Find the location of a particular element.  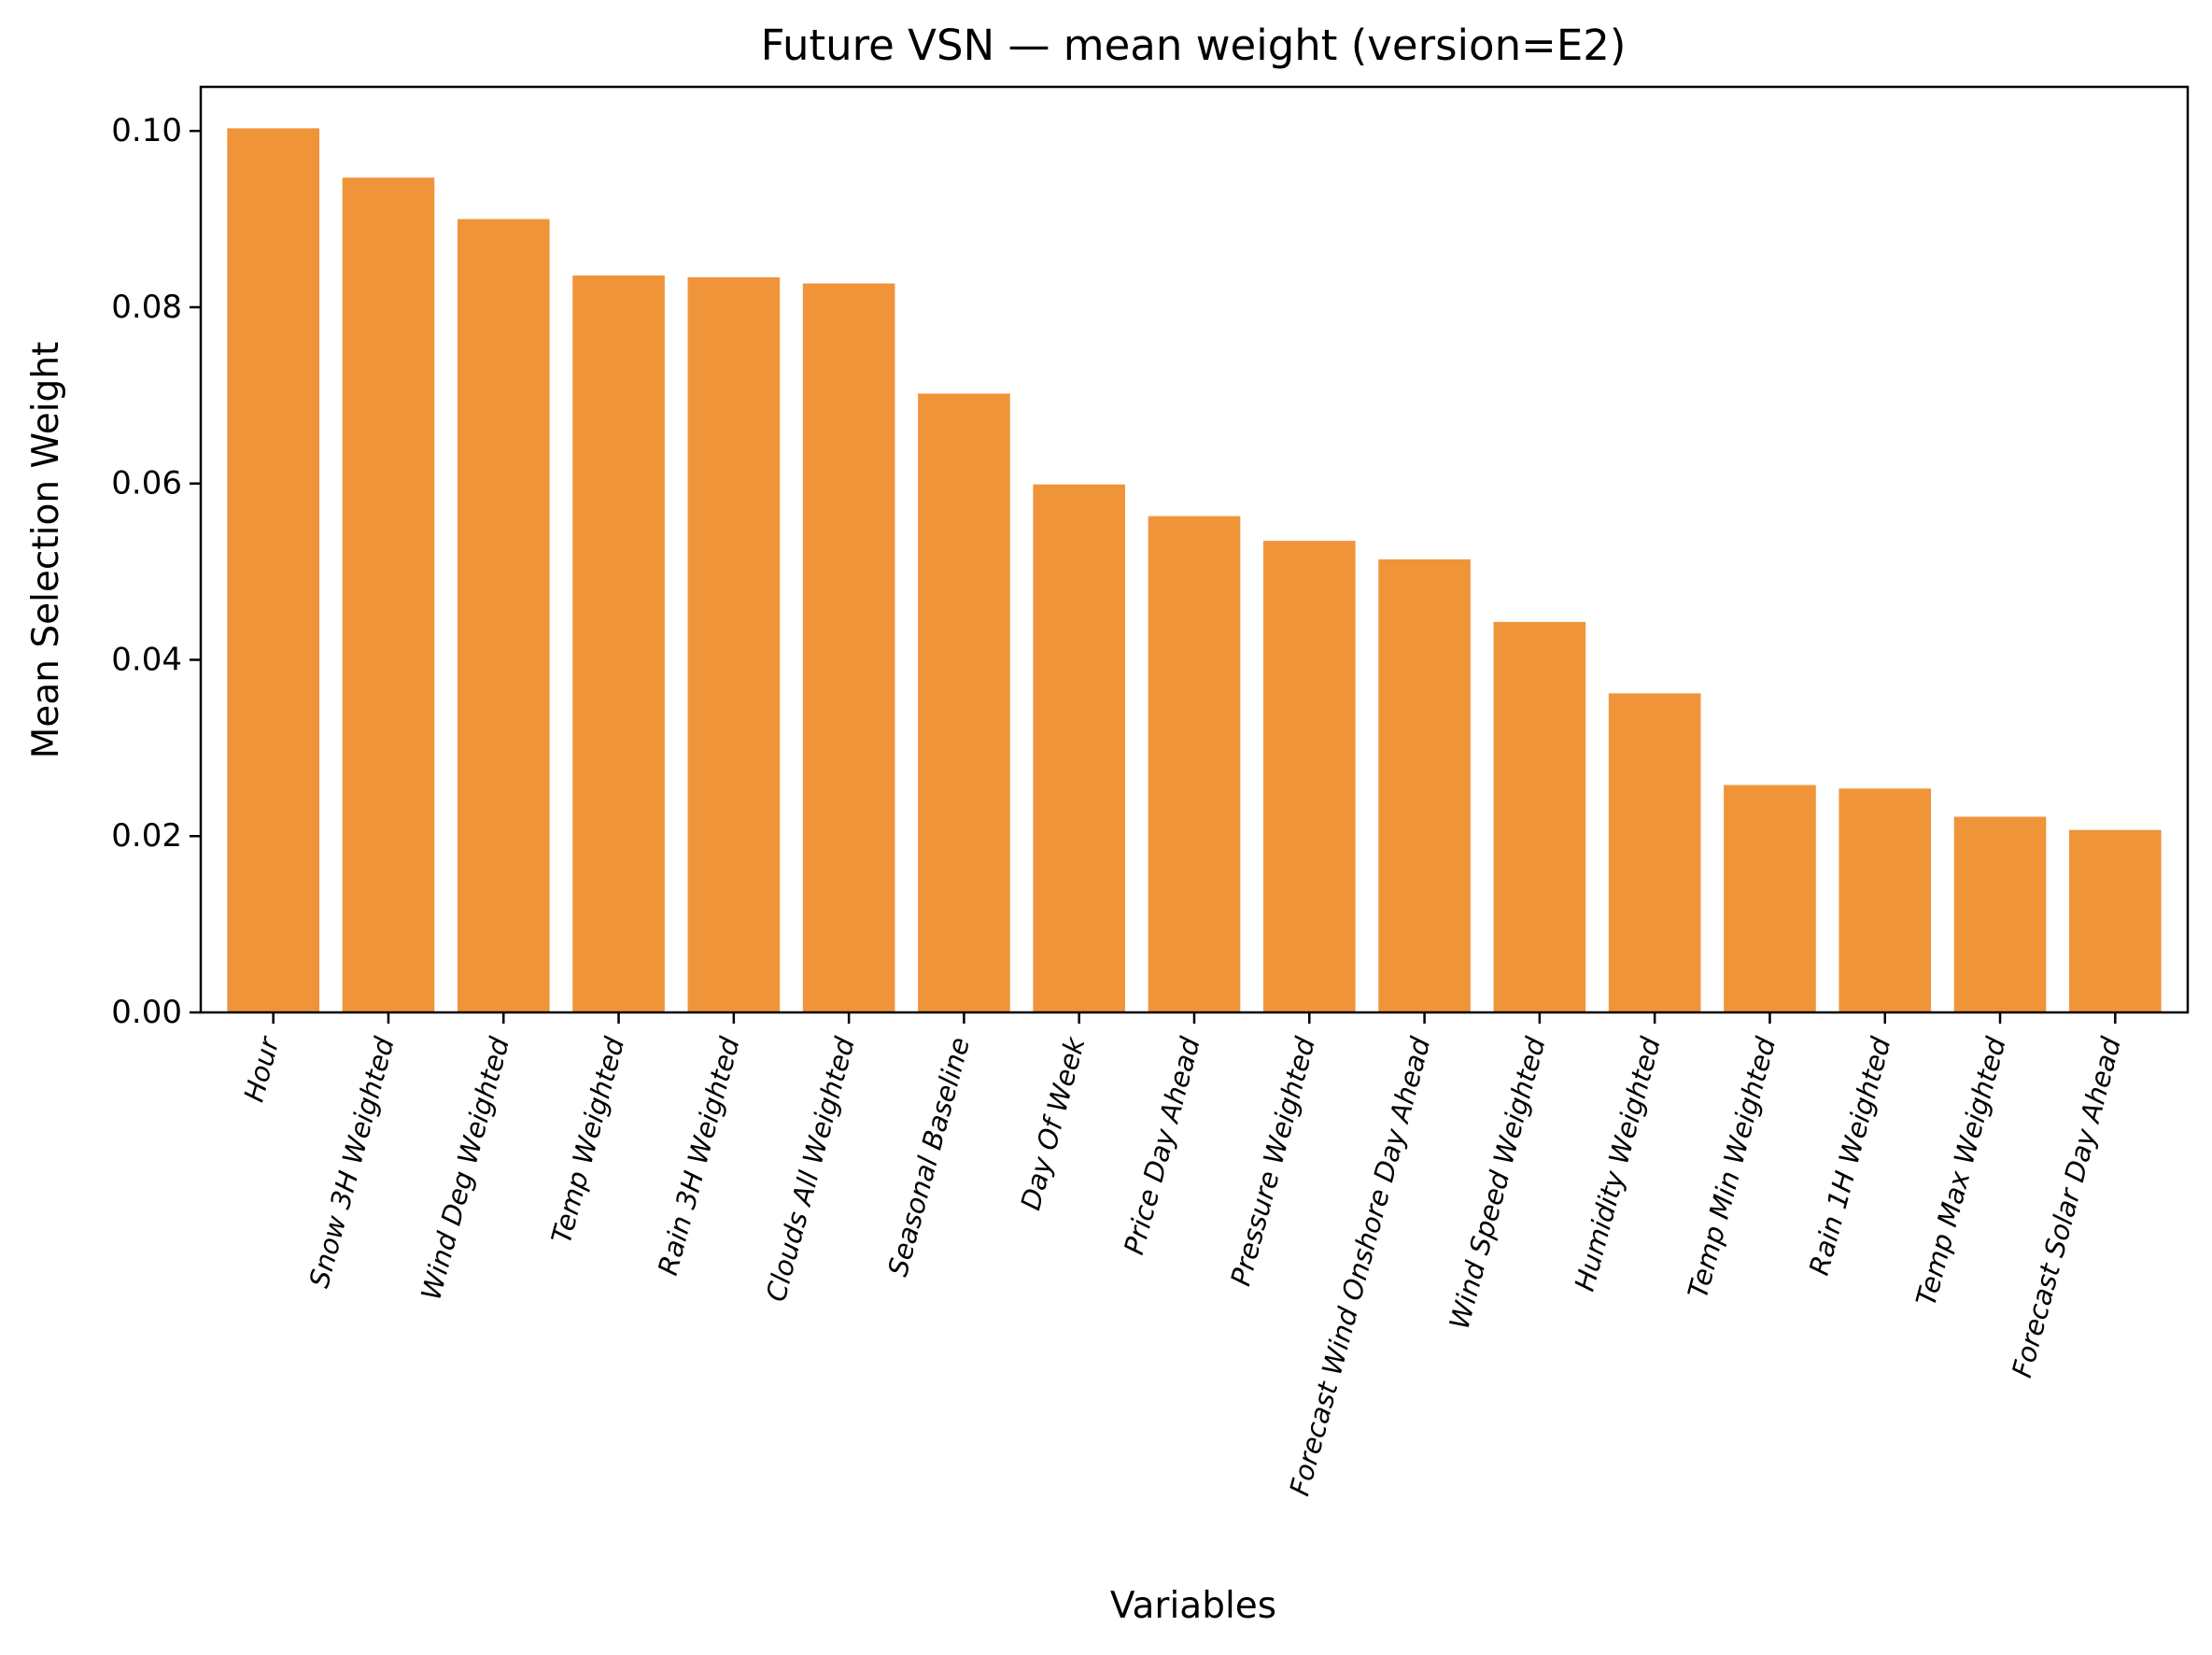

y-axis: 0.00 0.02 0.04 0.06 0.08 0.10 is located at coordinates (156, 571).